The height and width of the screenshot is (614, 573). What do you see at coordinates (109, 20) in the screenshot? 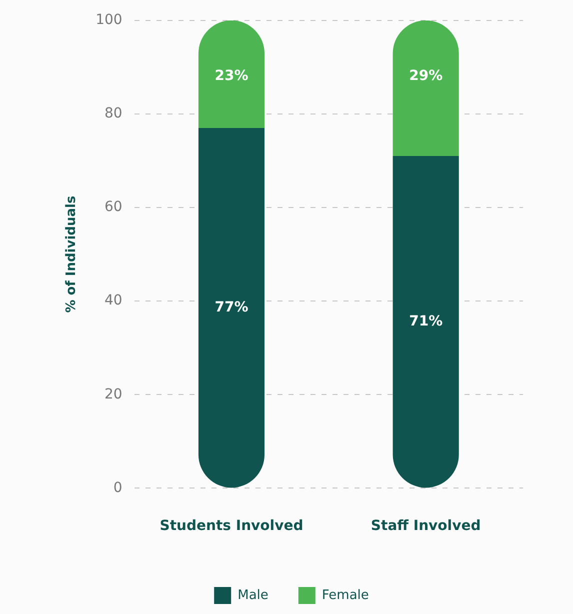
I see `y-tick-label: 100` at bounding box center [109, 20].